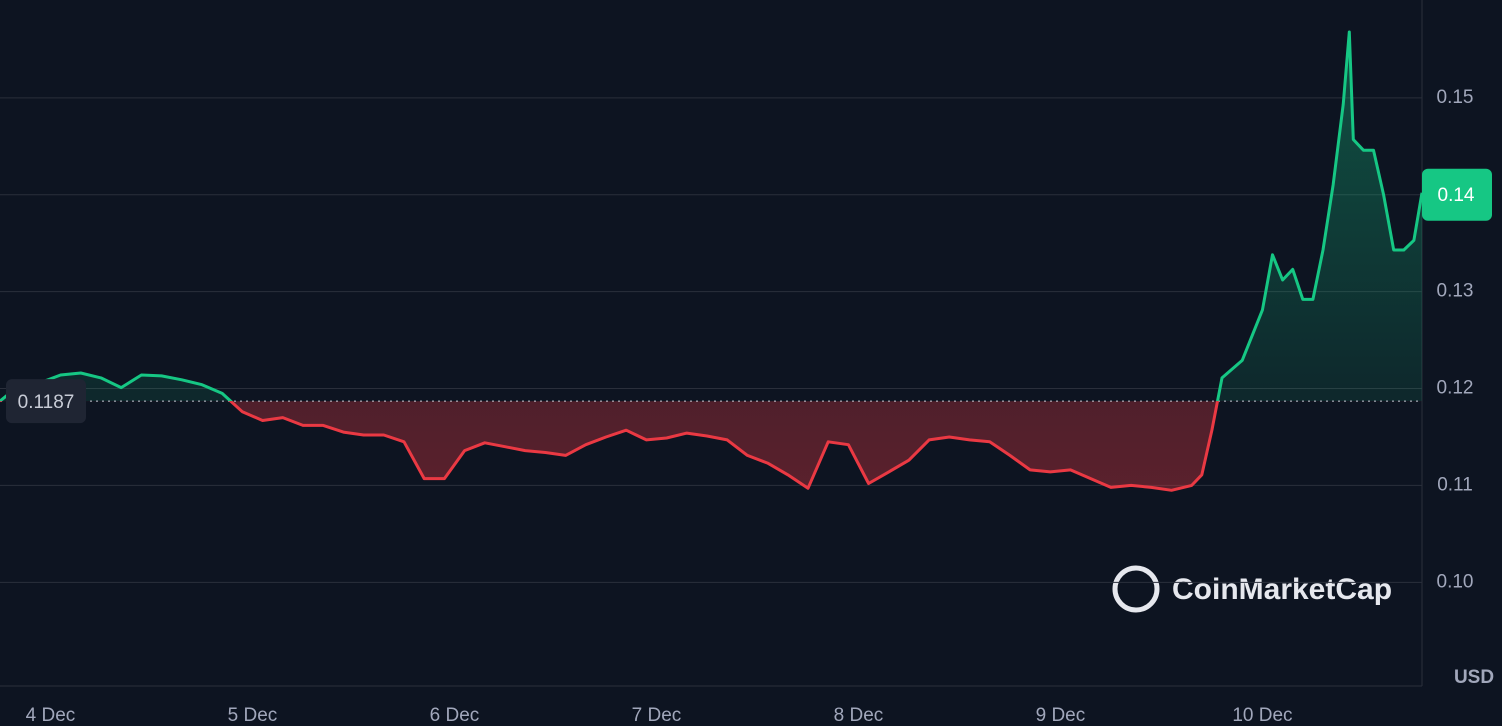 This screenshot has height=726, width=1502. I want to click on x-tick-label: 8 Dec, so click(859, 715).